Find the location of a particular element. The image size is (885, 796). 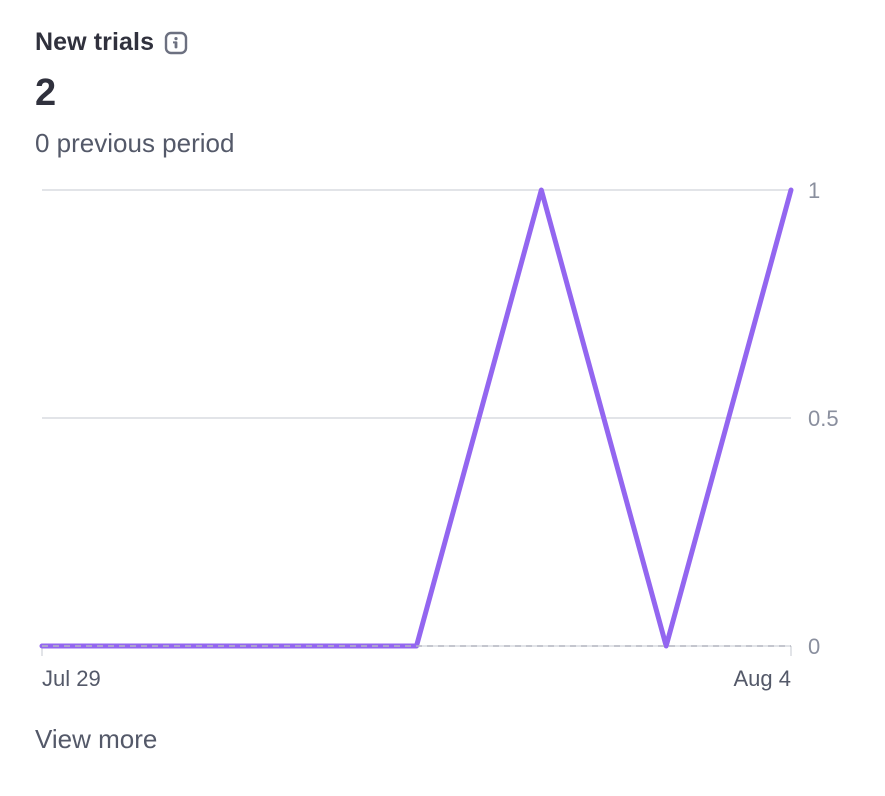

title-row: New trials is located at coordinates (111, 42).